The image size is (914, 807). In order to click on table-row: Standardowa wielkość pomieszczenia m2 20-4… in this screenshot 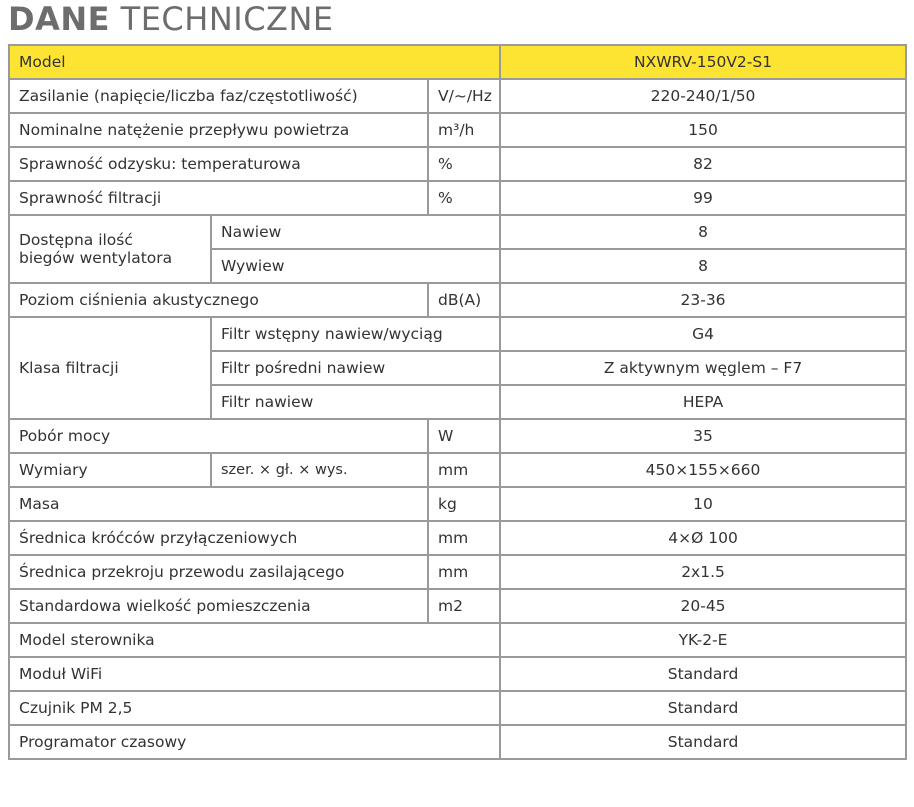, I will do `click(458, 606)`.